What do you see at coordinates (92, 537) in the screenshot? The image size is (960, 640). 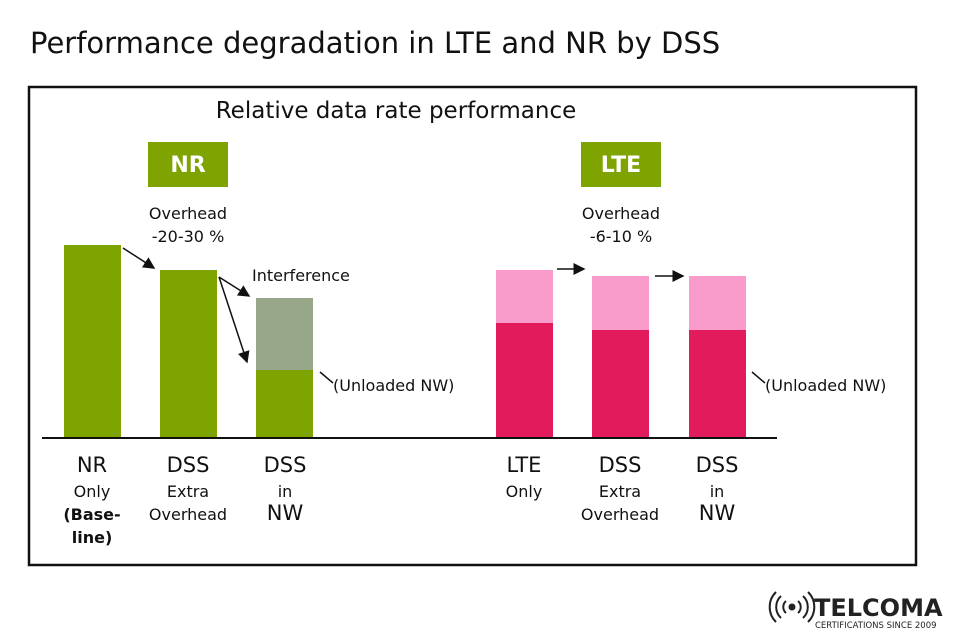 I see `category-label: line)` at bounding box center [92, 537].